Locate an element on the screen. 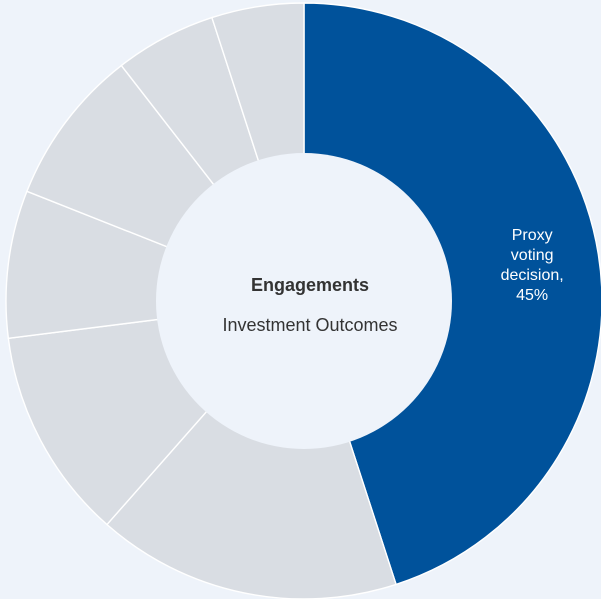 Image resolution: width=601 pixels, height=599 pixels. slice-label-line: decision, is located at coordinates (532, 275).